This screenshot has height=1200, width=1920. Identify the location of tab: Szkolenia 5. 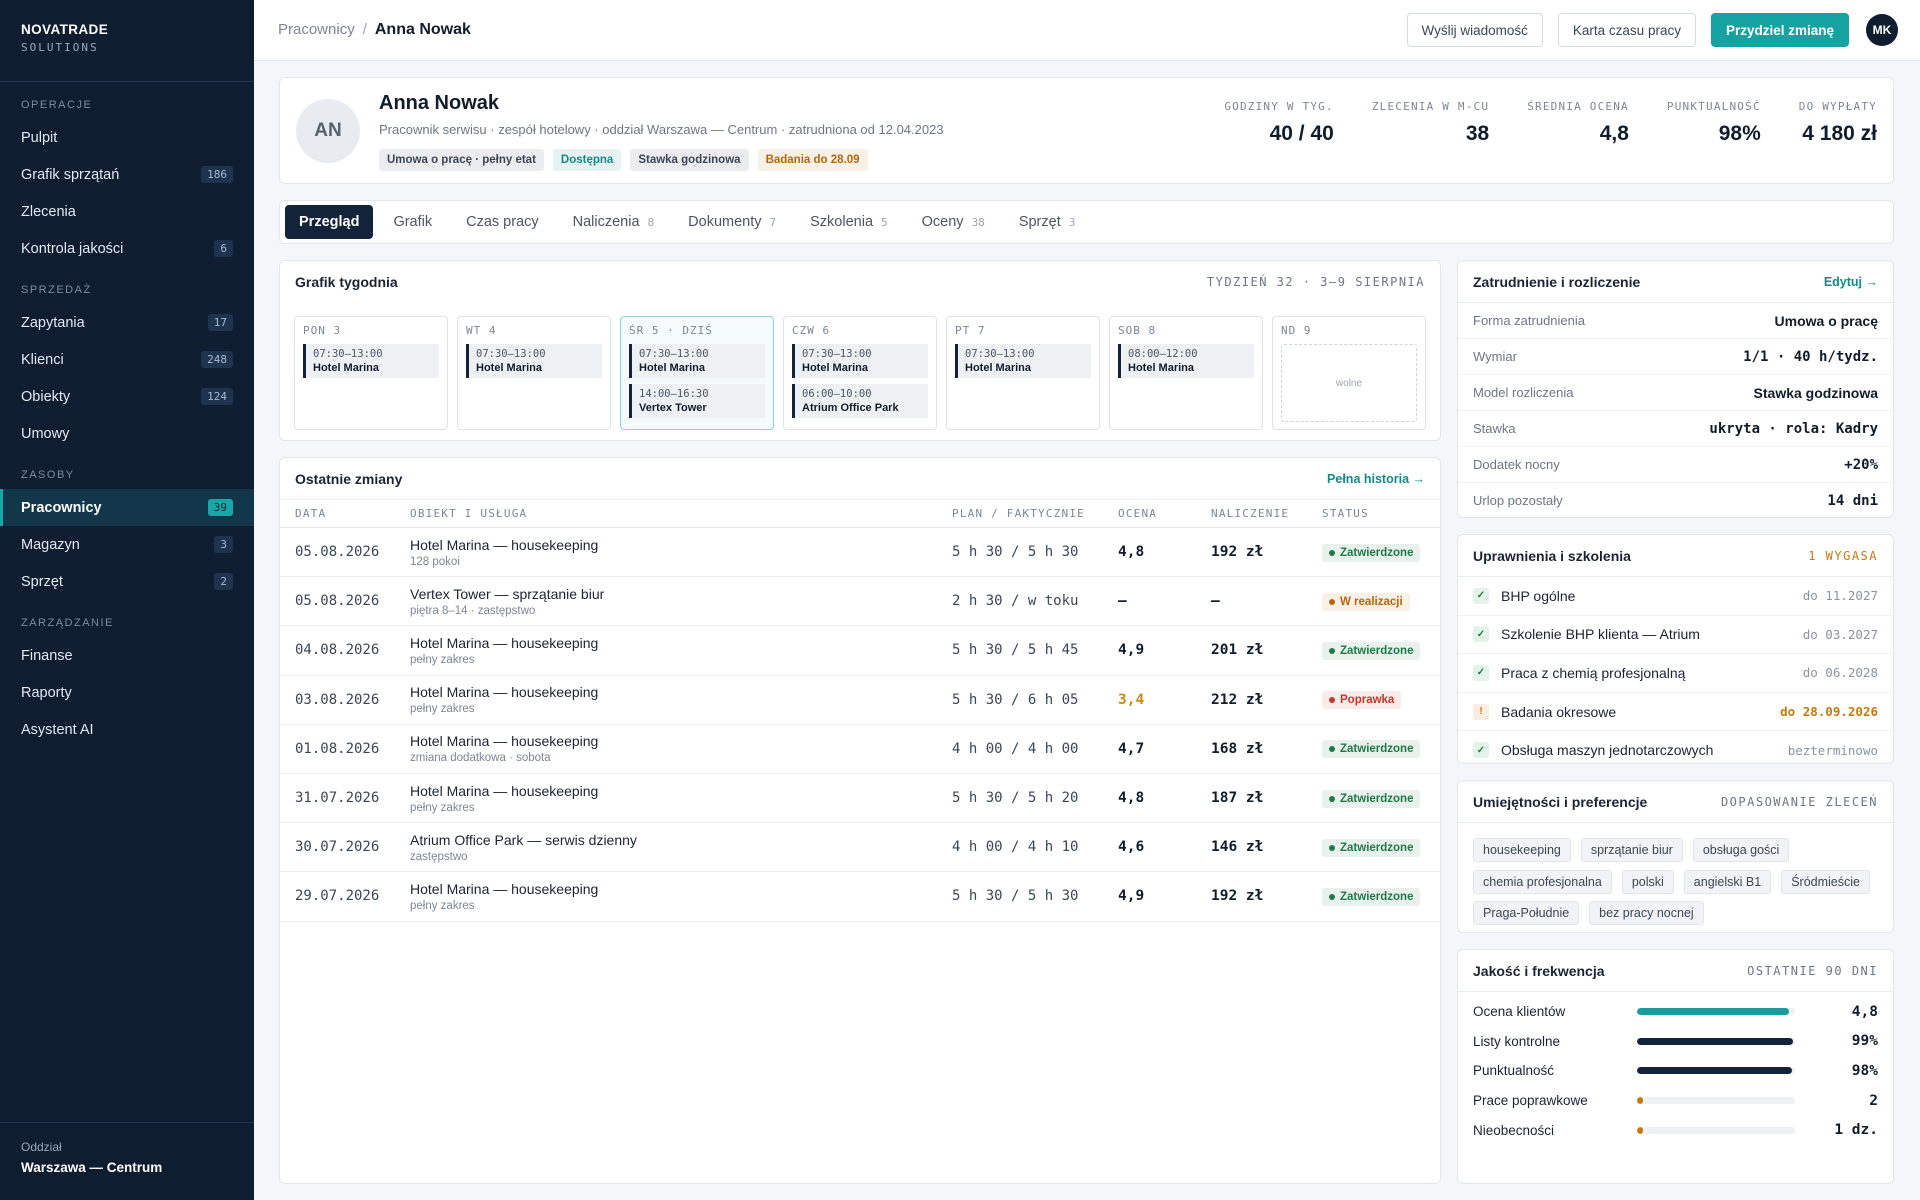
(849, 222).